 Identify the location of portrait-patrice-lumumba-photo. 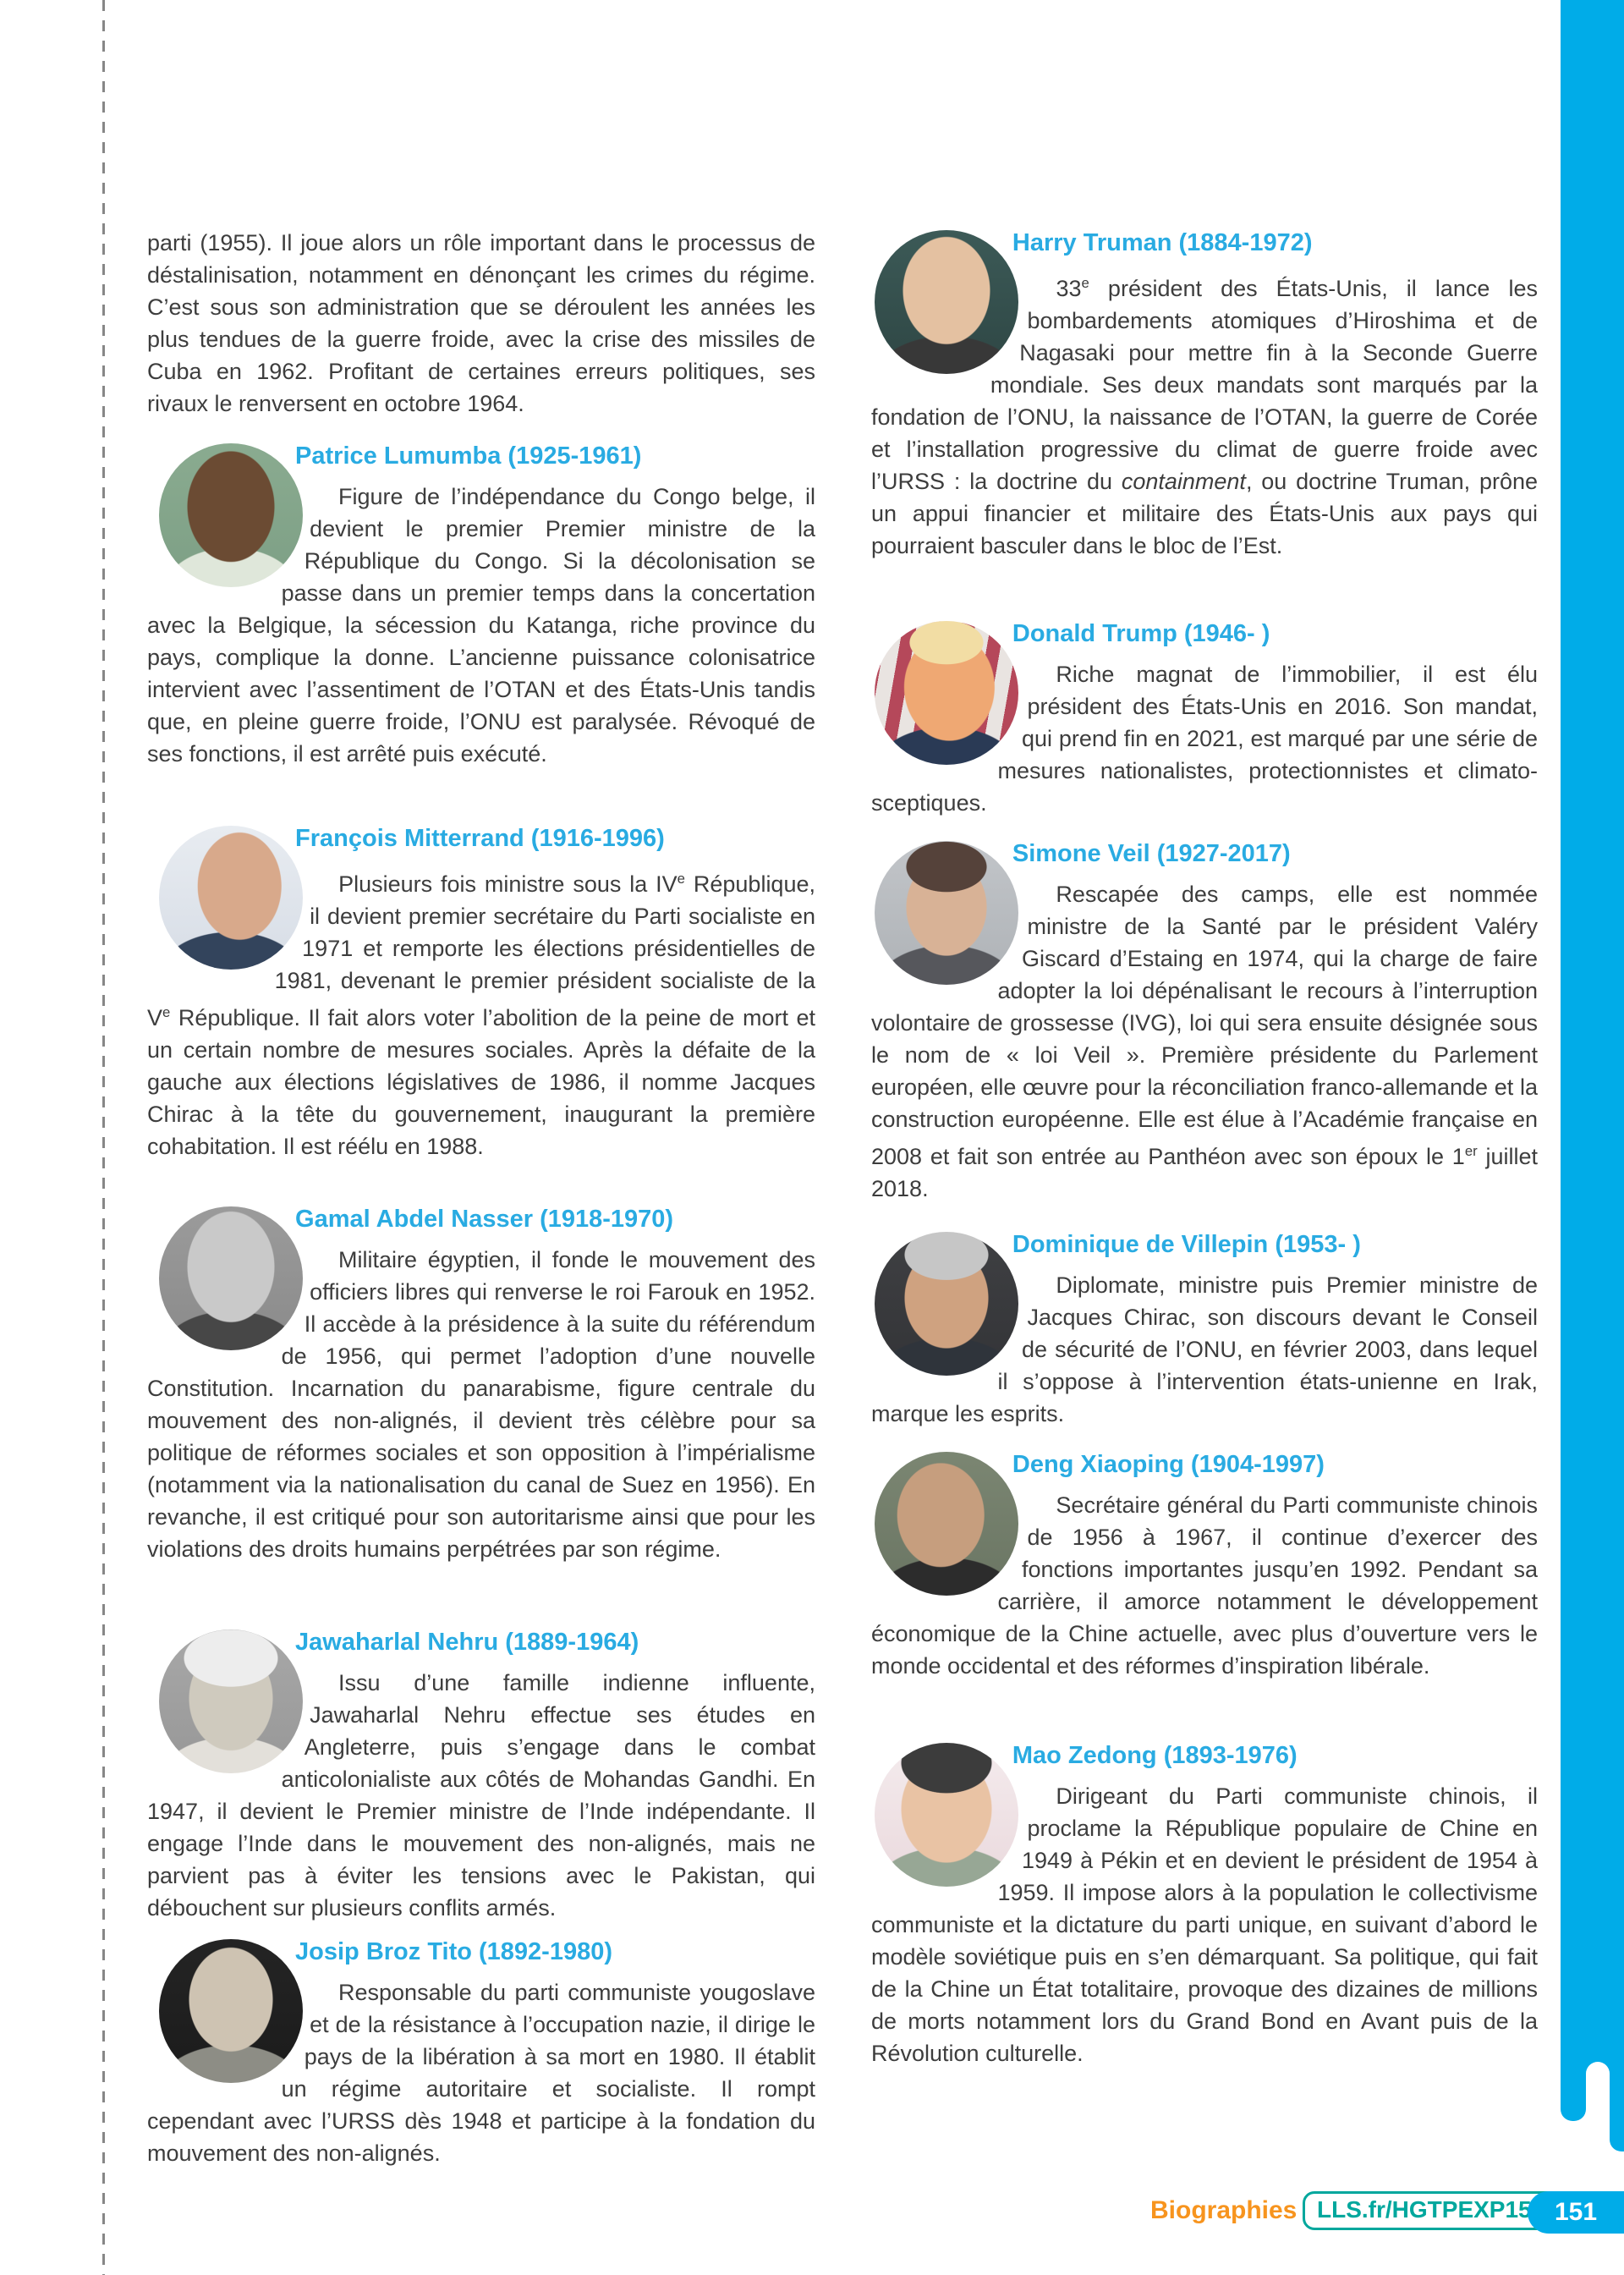
(231, 515).